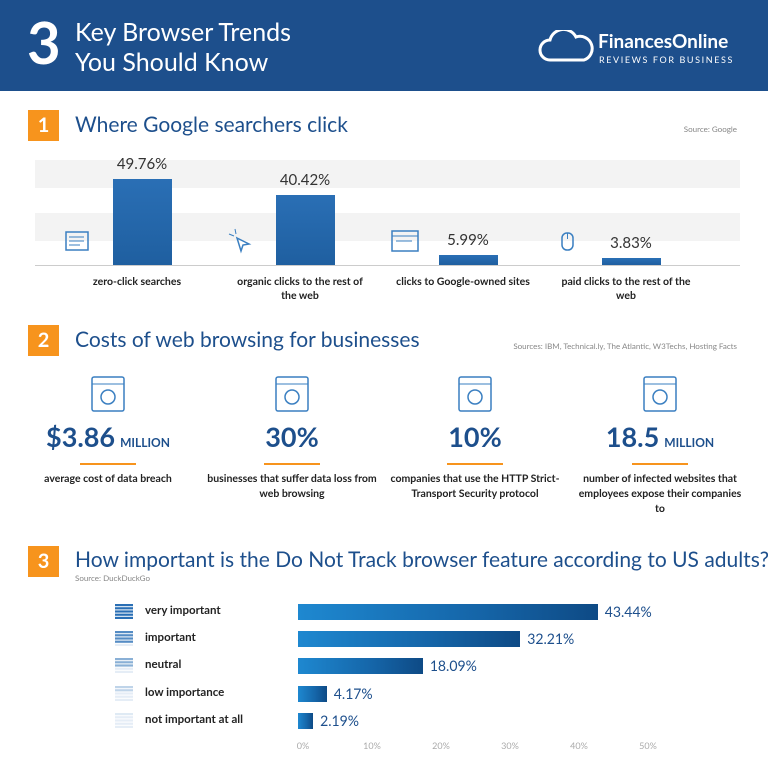 This screenshot has width=768, height=768. What do you see at coordinates (137, 282) in the screenshot?
I see `category-label: zero-click searches` at bounding box center [137, 282].